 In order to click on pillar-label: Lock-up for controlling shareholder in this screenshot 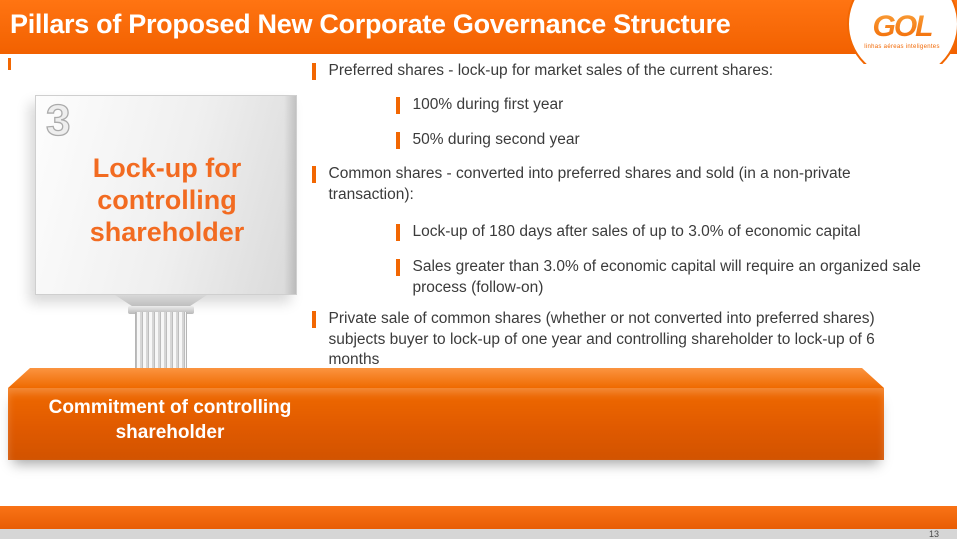, I will do `click(167, 200)`.